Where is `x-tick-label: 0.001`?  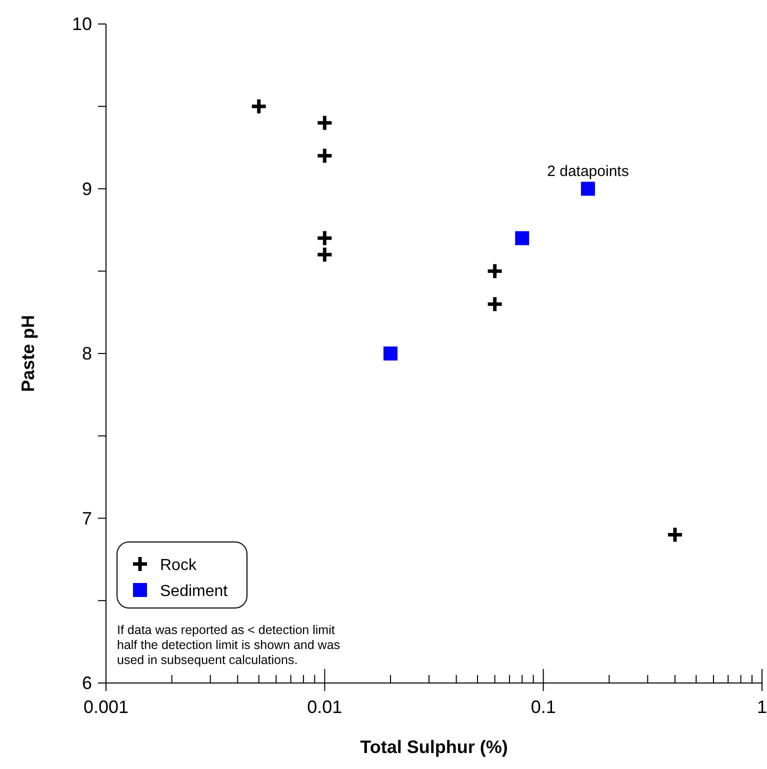 x-tick-label: 0.001 is located at coordinates (106, 707).